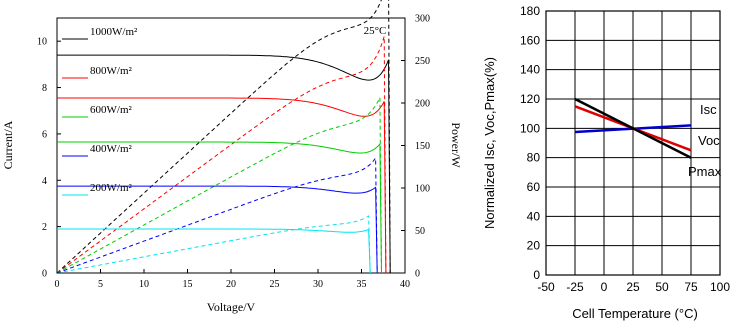  I want to click on right-x-tick-label: 25, so click(633, 287).